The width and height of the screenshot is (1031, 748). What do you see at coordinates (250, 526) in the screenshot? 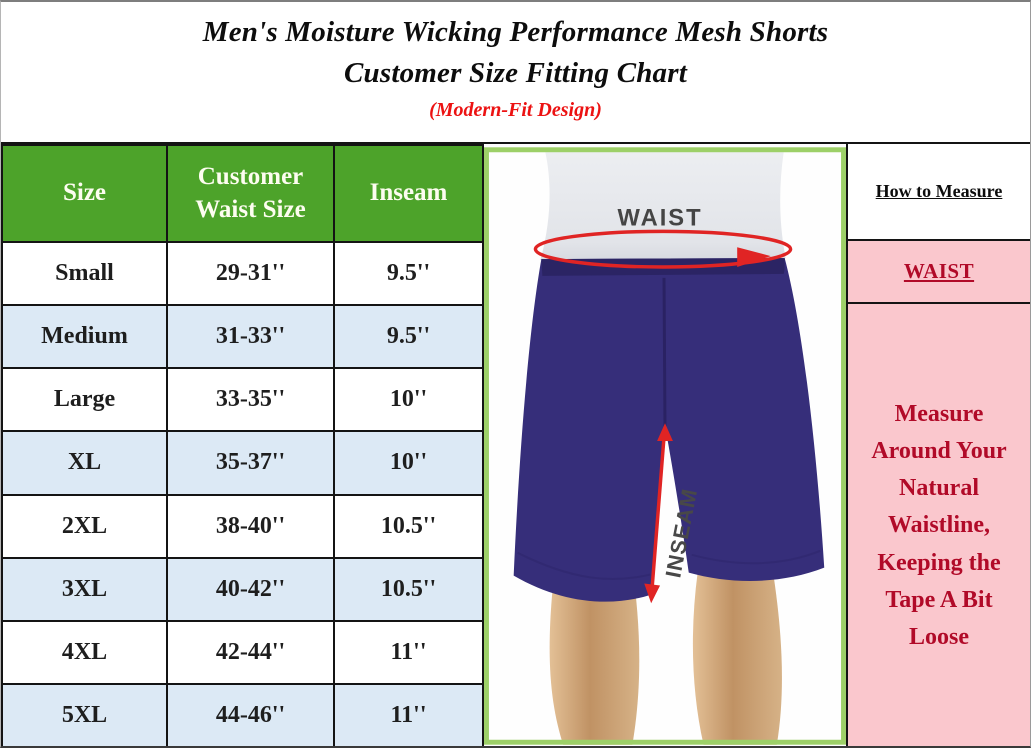
I see `waist-cell: 38-40''` at bounding box center [250, 526].